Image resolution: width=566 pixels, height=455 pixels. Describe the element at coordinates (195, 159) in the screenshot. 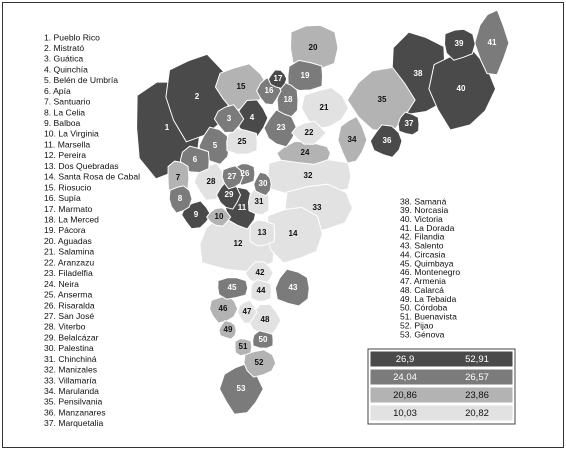

I see `region-label: 6` at that location.